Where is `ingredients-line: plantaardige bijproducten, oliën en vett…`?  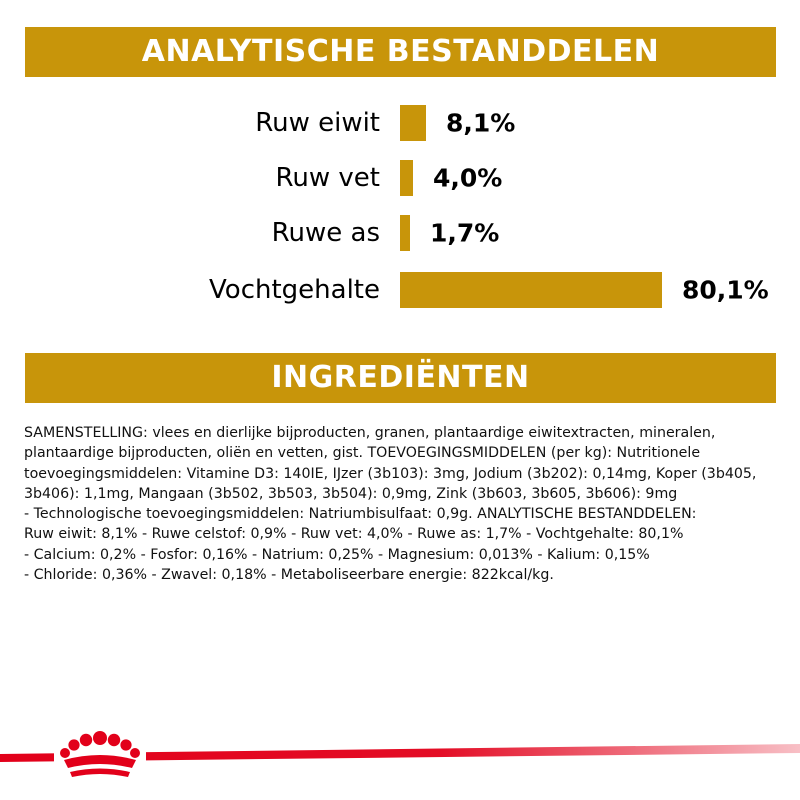 ingredients-line: plantaardige bijproducten, oliën en vett… is located at coordinates (362, 453).